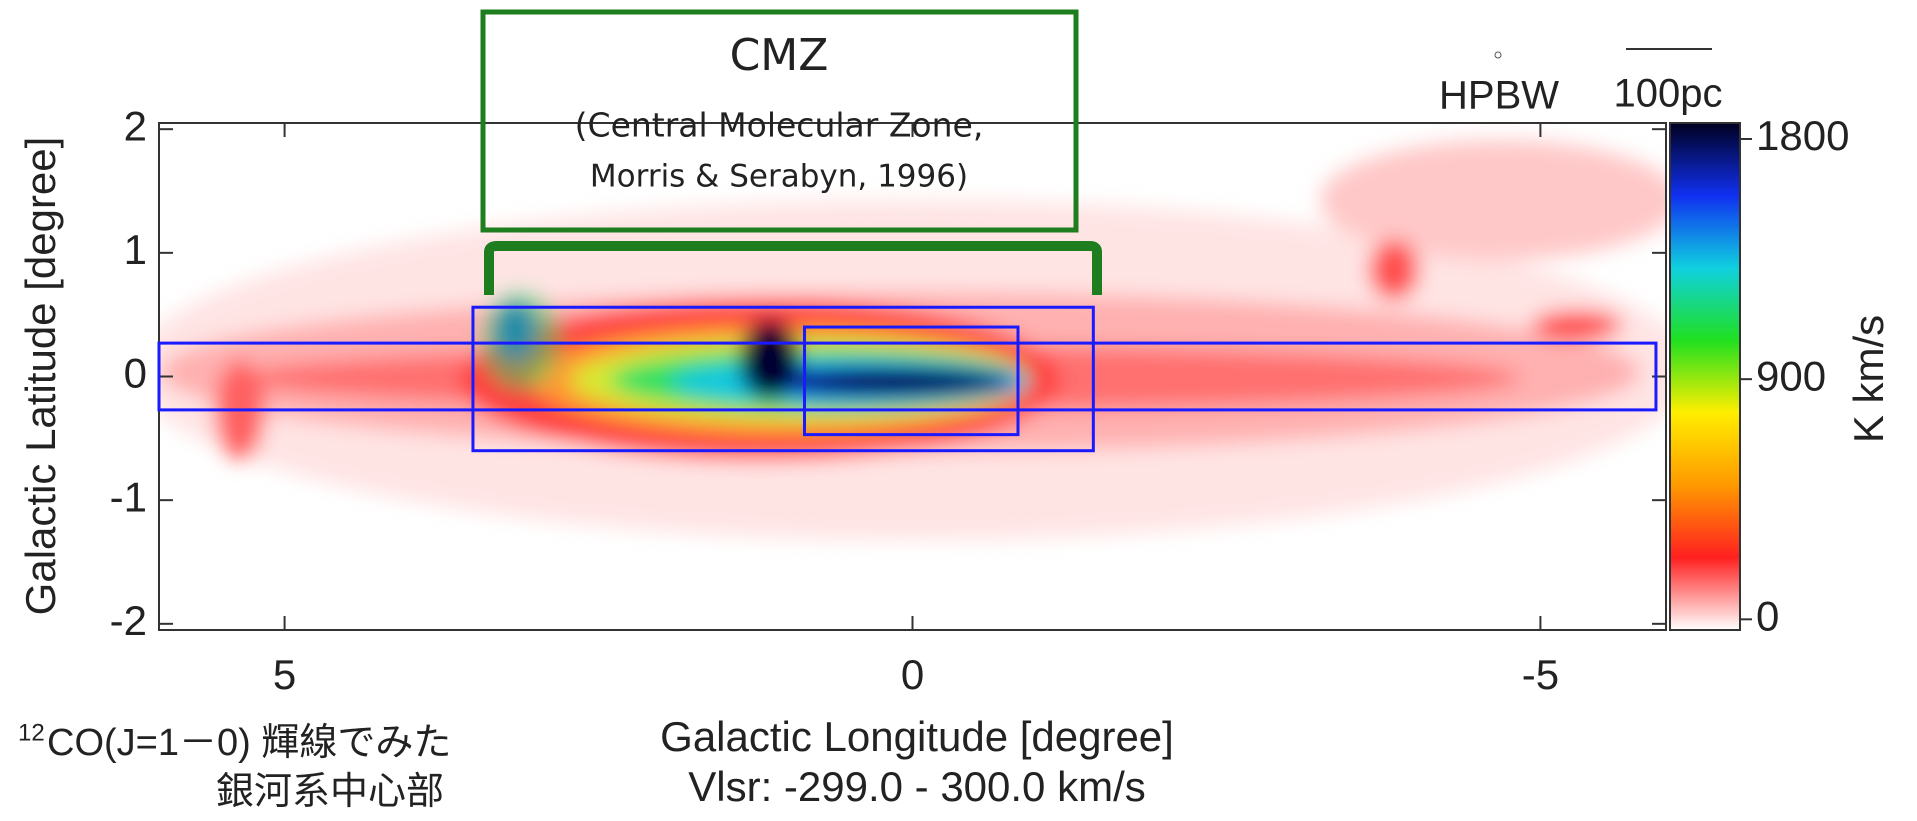  Describe the element at coordinates (284, 674) in the screenshot. I see `x-tick-label: 5` at that location.